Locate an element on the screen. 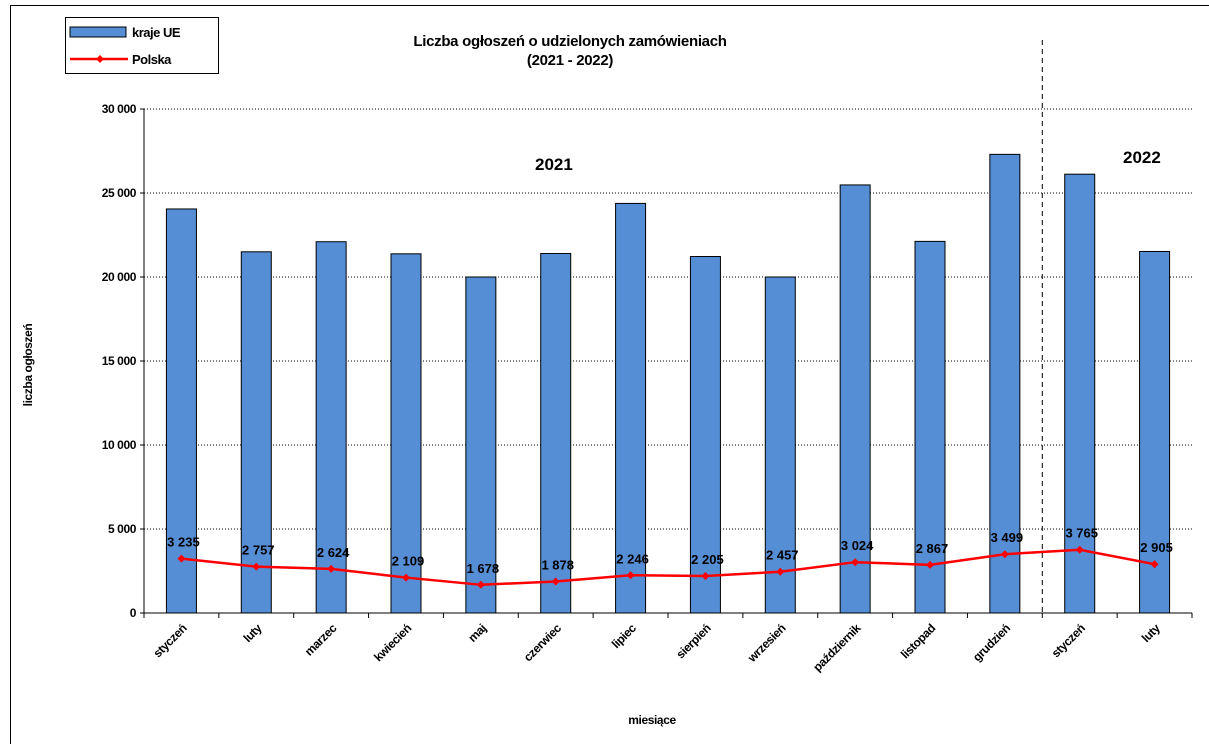 The width and height of the screenshot is (1209, 744). data-label: 2 457 is located at coordinates (782, 555).